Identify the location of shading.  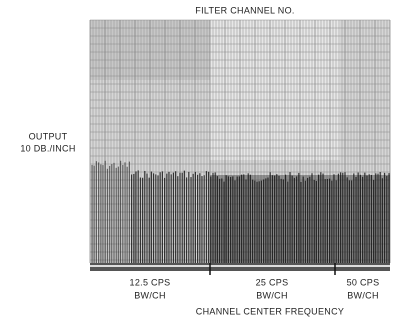
(275, 90).